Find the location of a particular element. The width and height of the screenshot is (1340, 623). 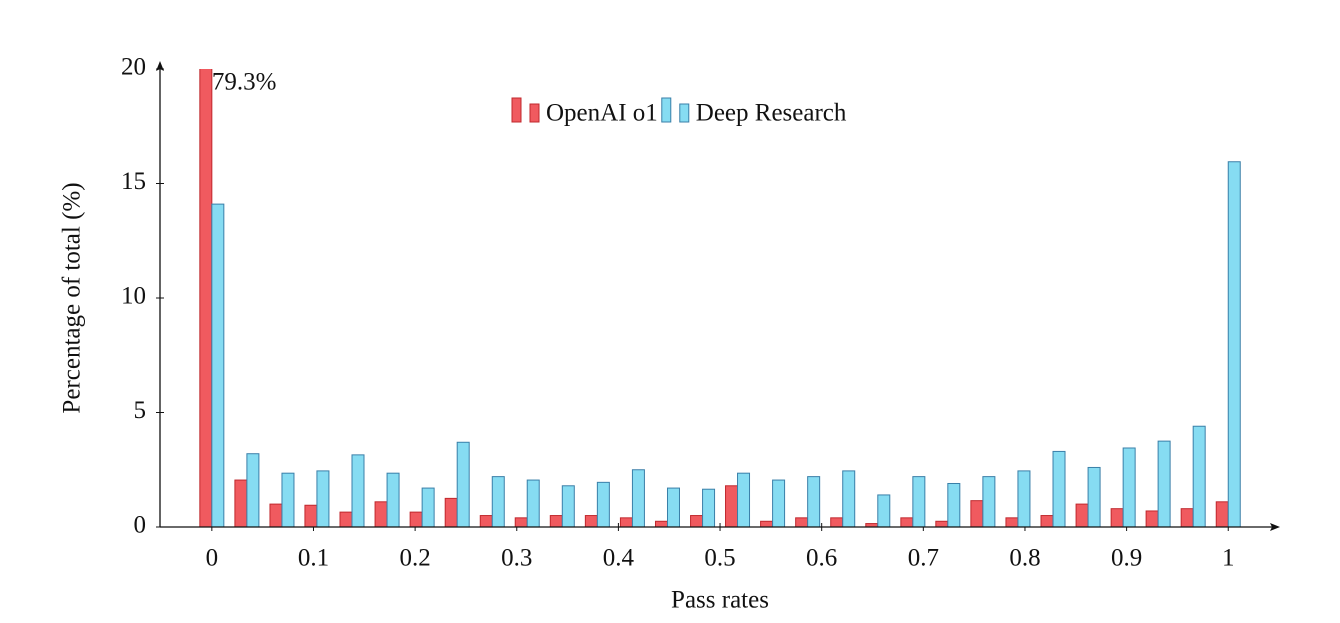

y-axis-arrow is located at coordinates (160, 66).